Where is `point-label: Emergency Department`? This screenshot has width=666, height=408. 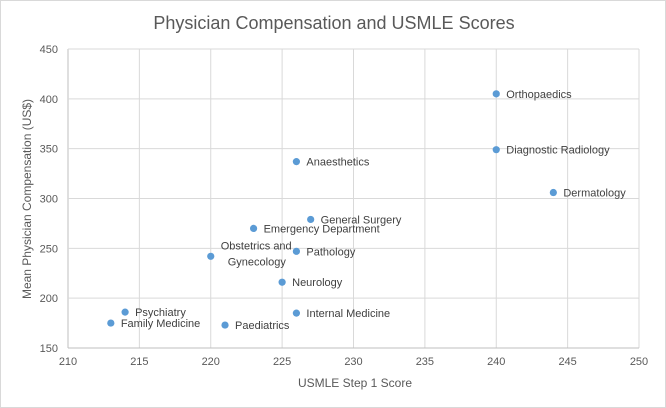
point-label: Emergency Department is located at coordinates (322, 229).